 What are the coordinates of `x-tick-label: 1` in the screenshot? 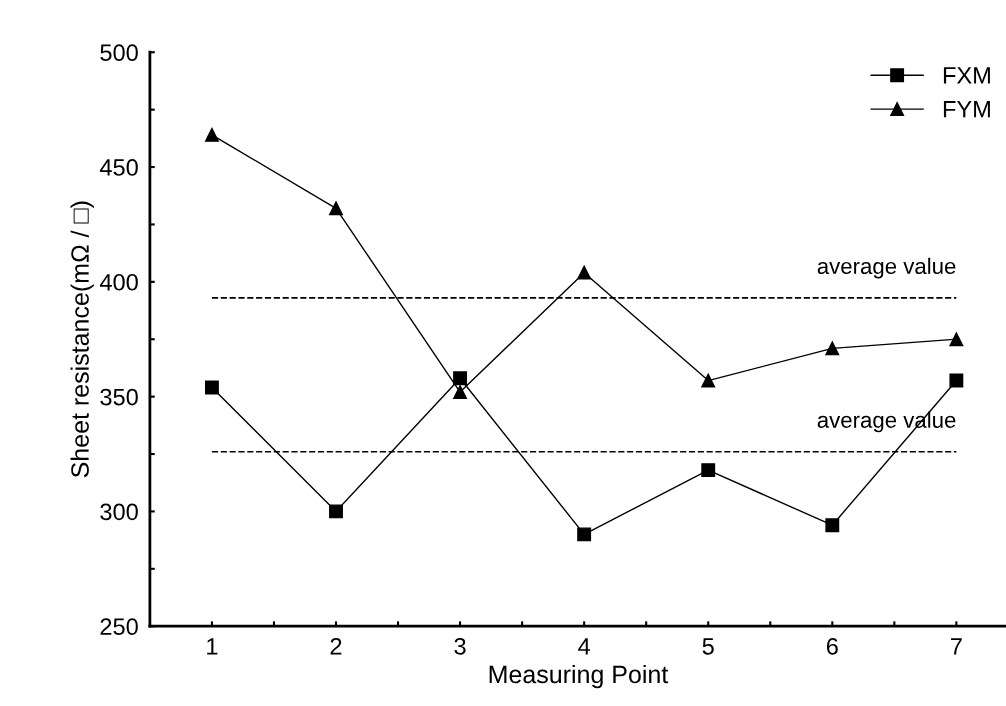 It's located at (212, 646).